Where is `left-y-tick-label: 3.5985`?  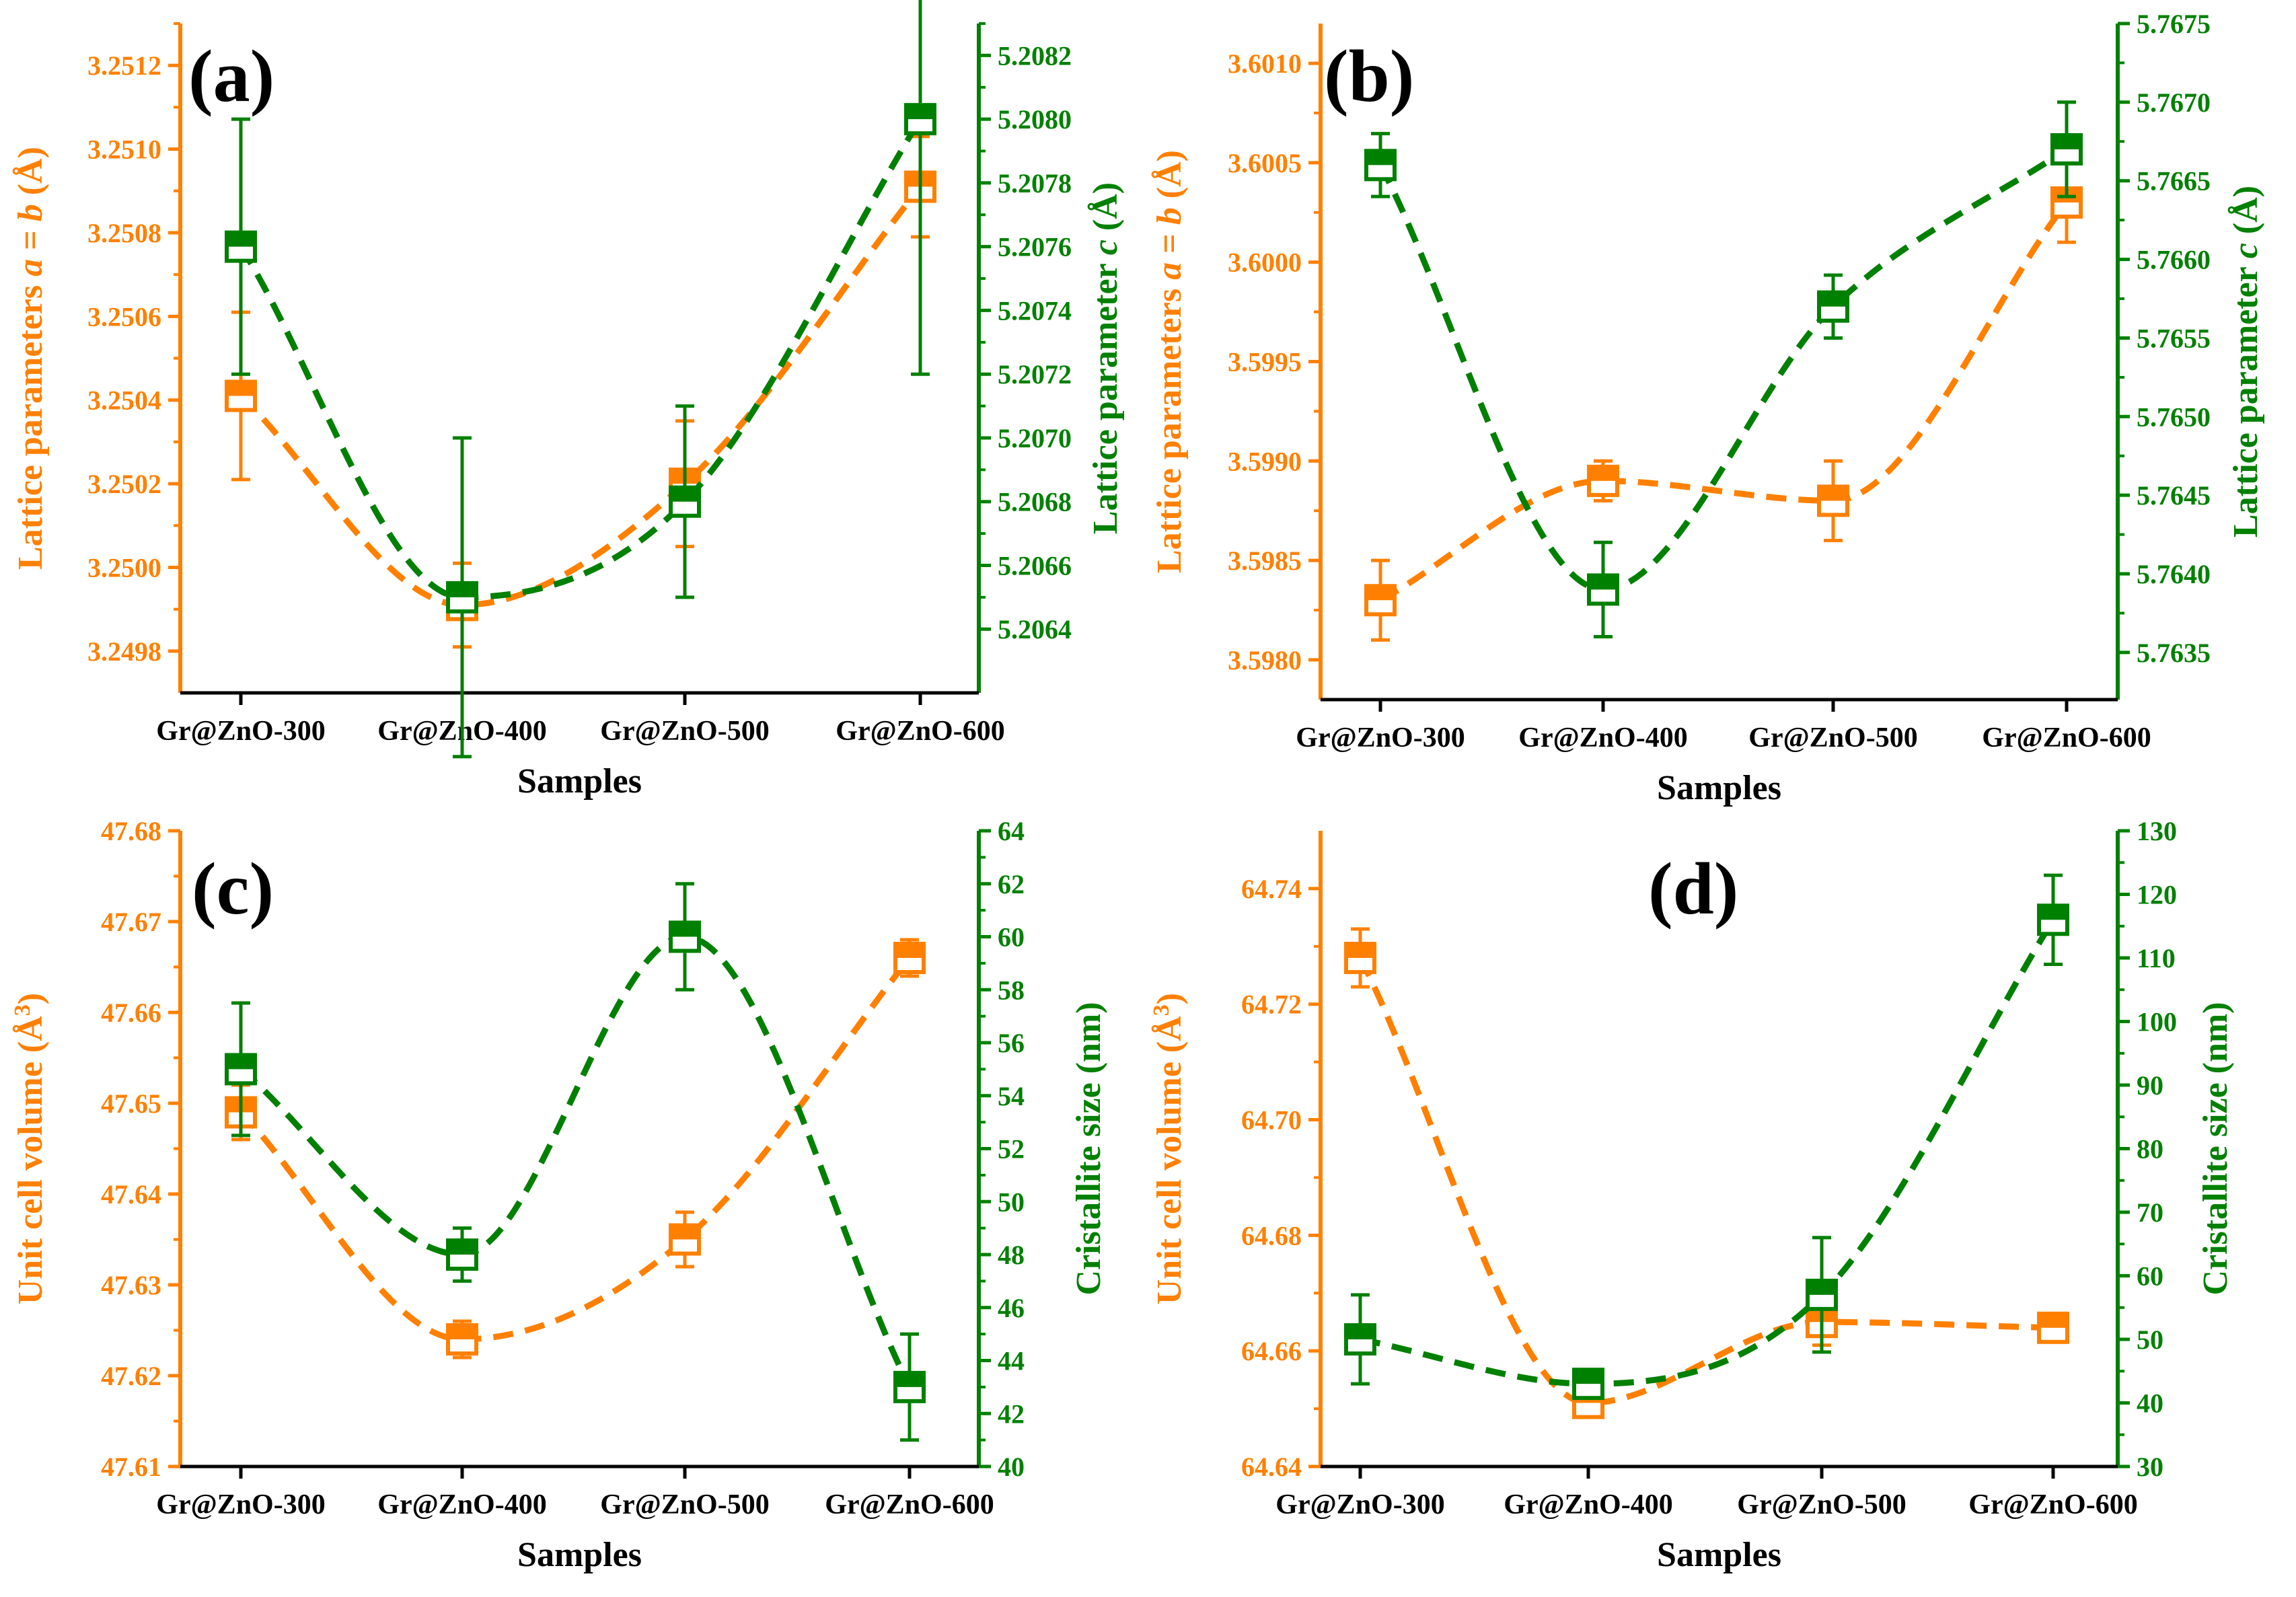 left-y-tick-label: 3.5985 is located at coordinates (1265, 561).